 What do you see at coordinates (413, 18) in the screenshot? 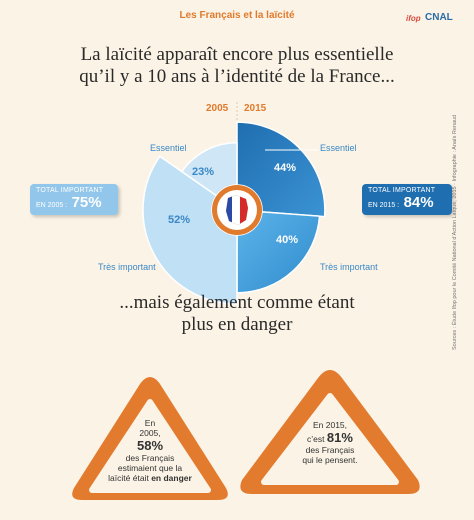
I see `ifop-logo: ifop` at bounding box center [413, 18].